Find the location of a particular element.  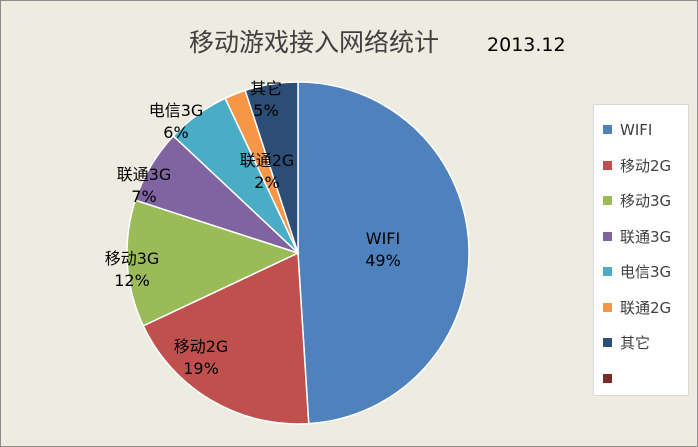

slice-name-label: 移动2G is located at coordinates (201, 346).